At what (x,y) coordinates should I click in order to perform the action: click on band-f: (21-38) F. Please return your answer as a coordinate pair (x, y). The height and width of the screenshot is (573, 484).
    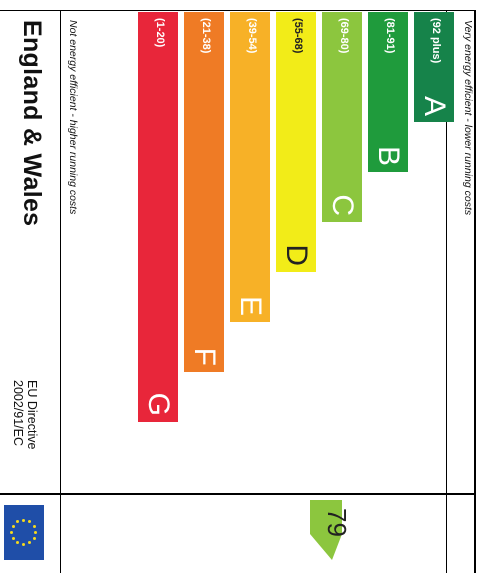
    Looking at the image, I should click on (204, 192).